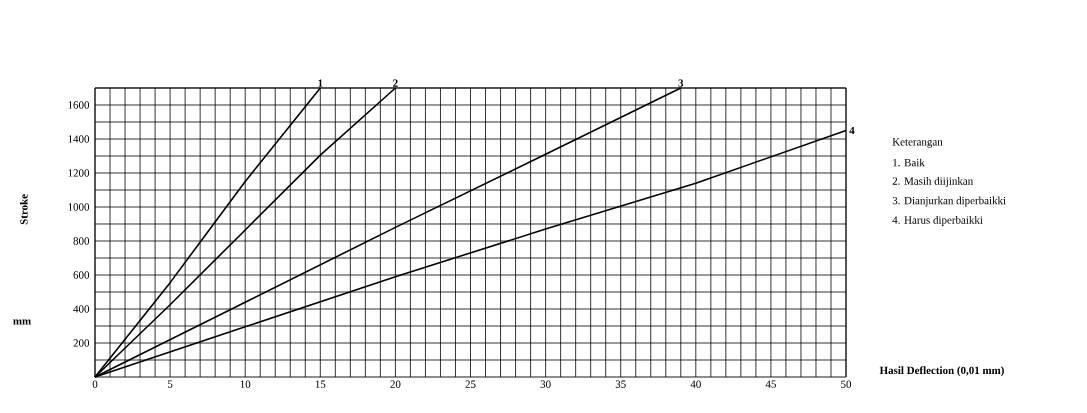  I want to click on x-tick-label: 20, so click(395, 384).